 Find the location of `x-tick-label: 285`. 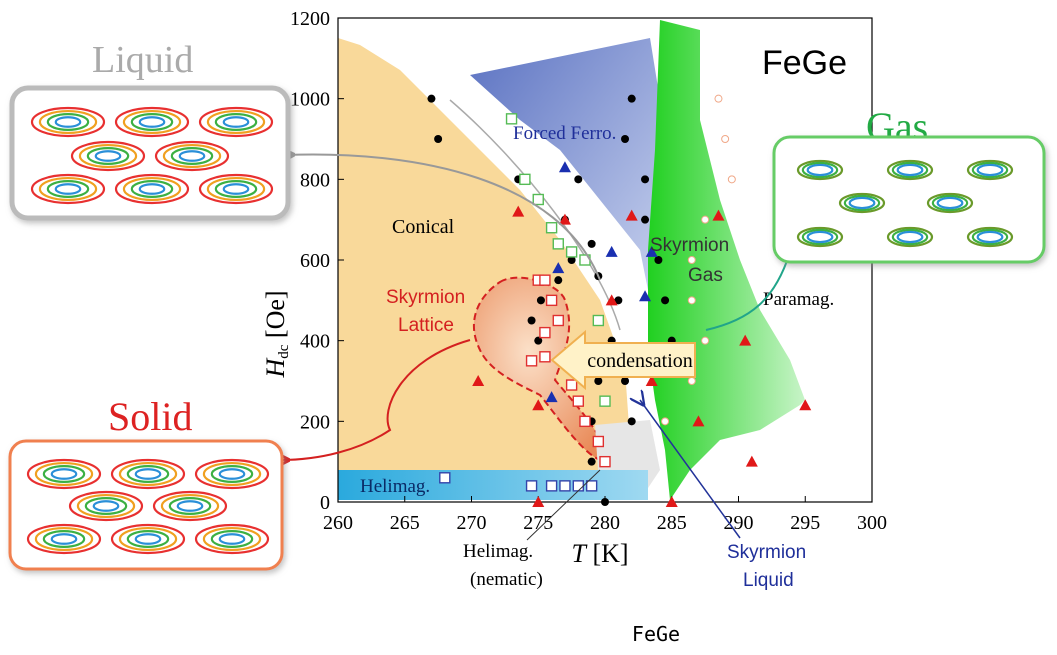

x-tick-label: 285 is located at coordinates (672, 523).